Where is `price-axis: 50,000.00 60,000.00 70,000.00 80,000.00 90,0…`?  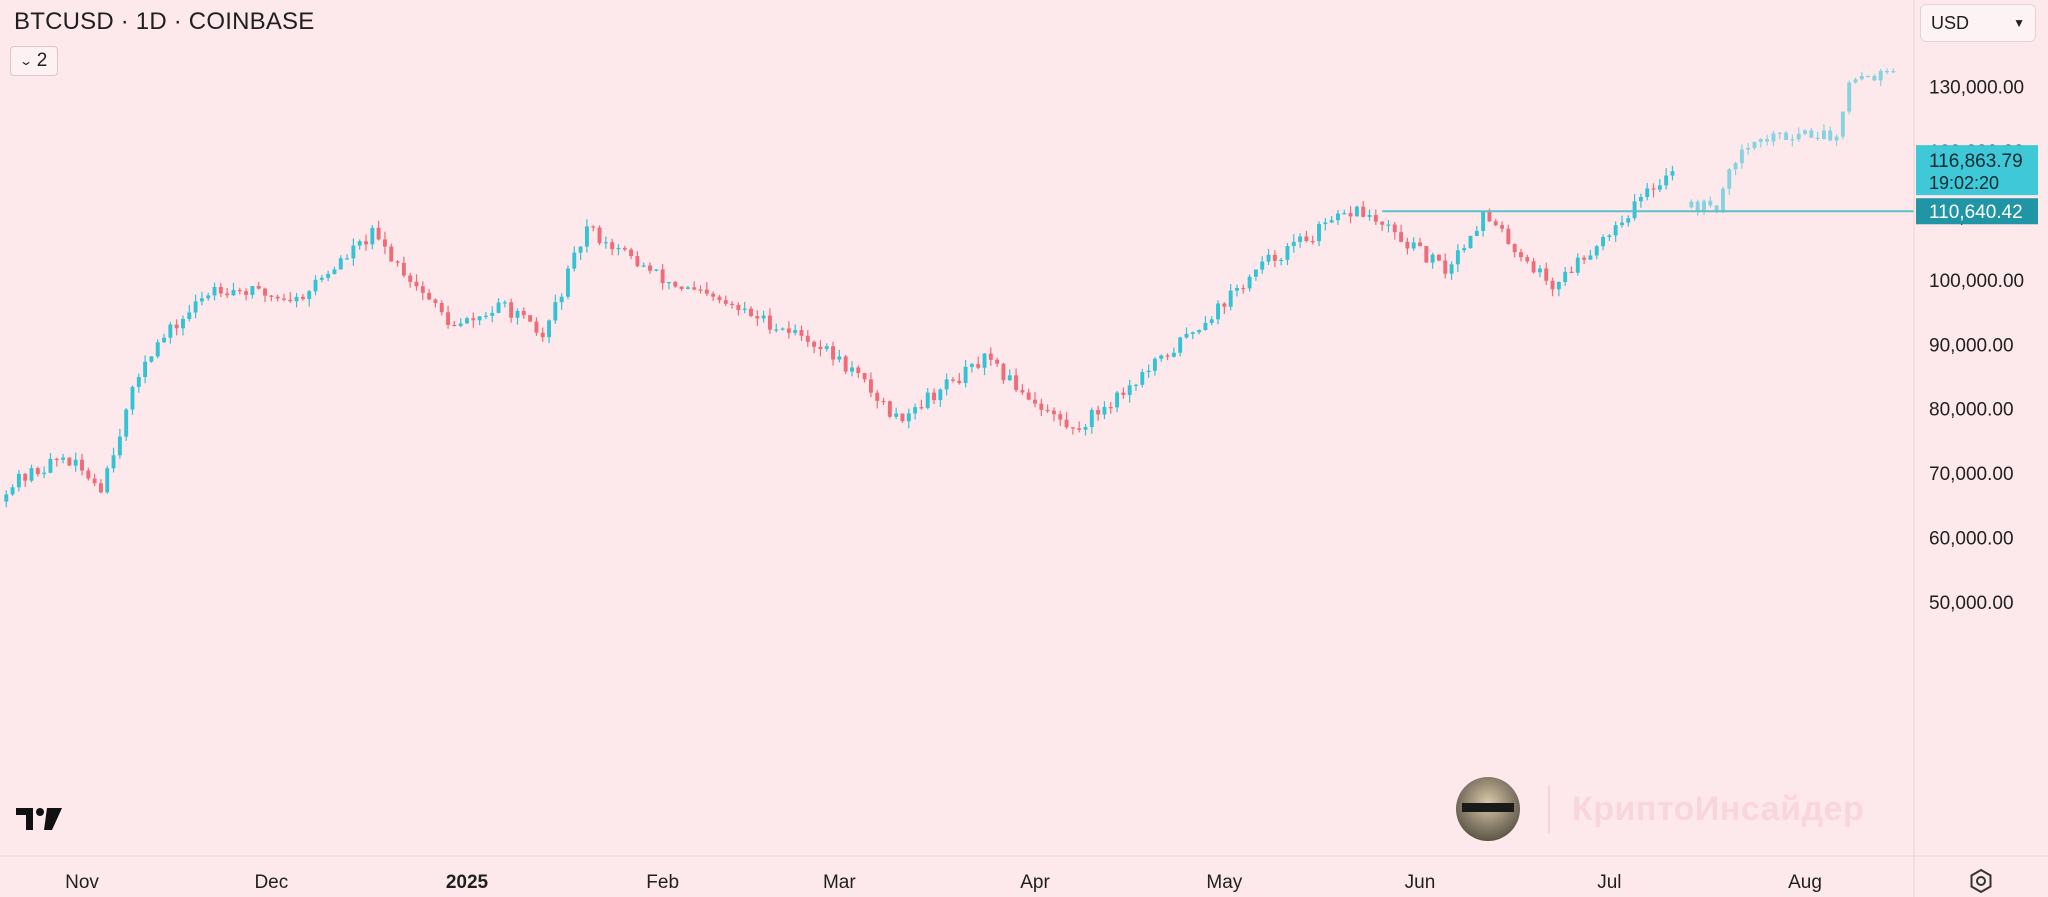 price-axis: 50,000.00 60,000.00 70,000.00 80,000.00 90,0… is located at coordinates (1968, 448).